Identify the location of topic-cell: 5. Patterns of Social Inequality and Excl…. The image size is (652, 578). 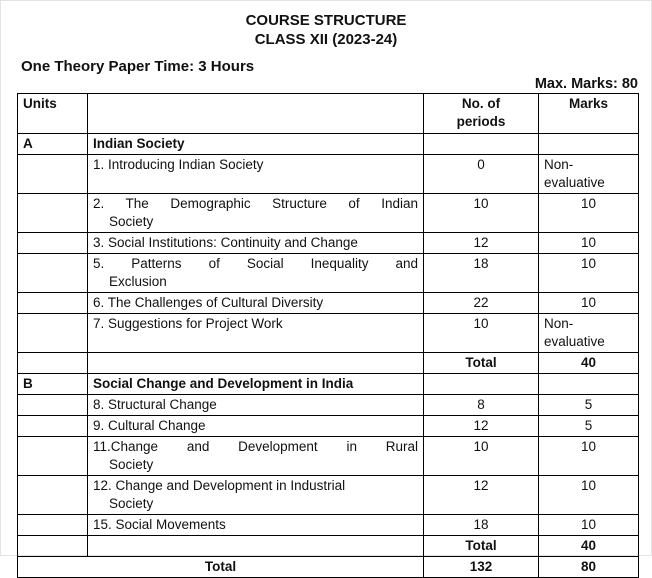
(255, 273).